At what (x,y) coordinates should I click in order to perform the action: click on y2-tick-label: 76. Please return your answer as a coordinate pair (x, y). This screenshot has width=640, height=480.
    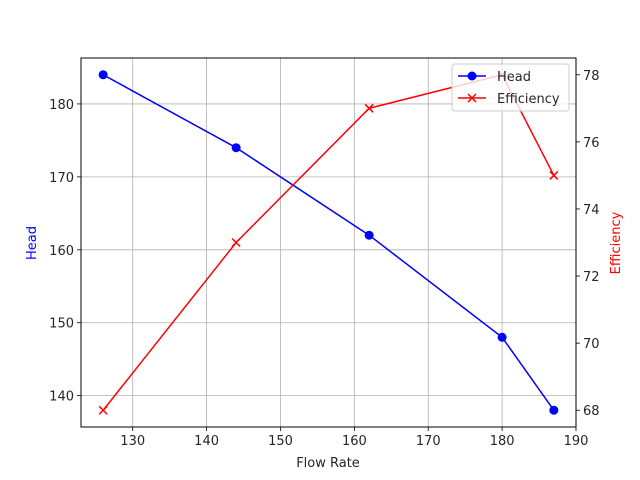
    Looking at the image, I should click on (591, 143).